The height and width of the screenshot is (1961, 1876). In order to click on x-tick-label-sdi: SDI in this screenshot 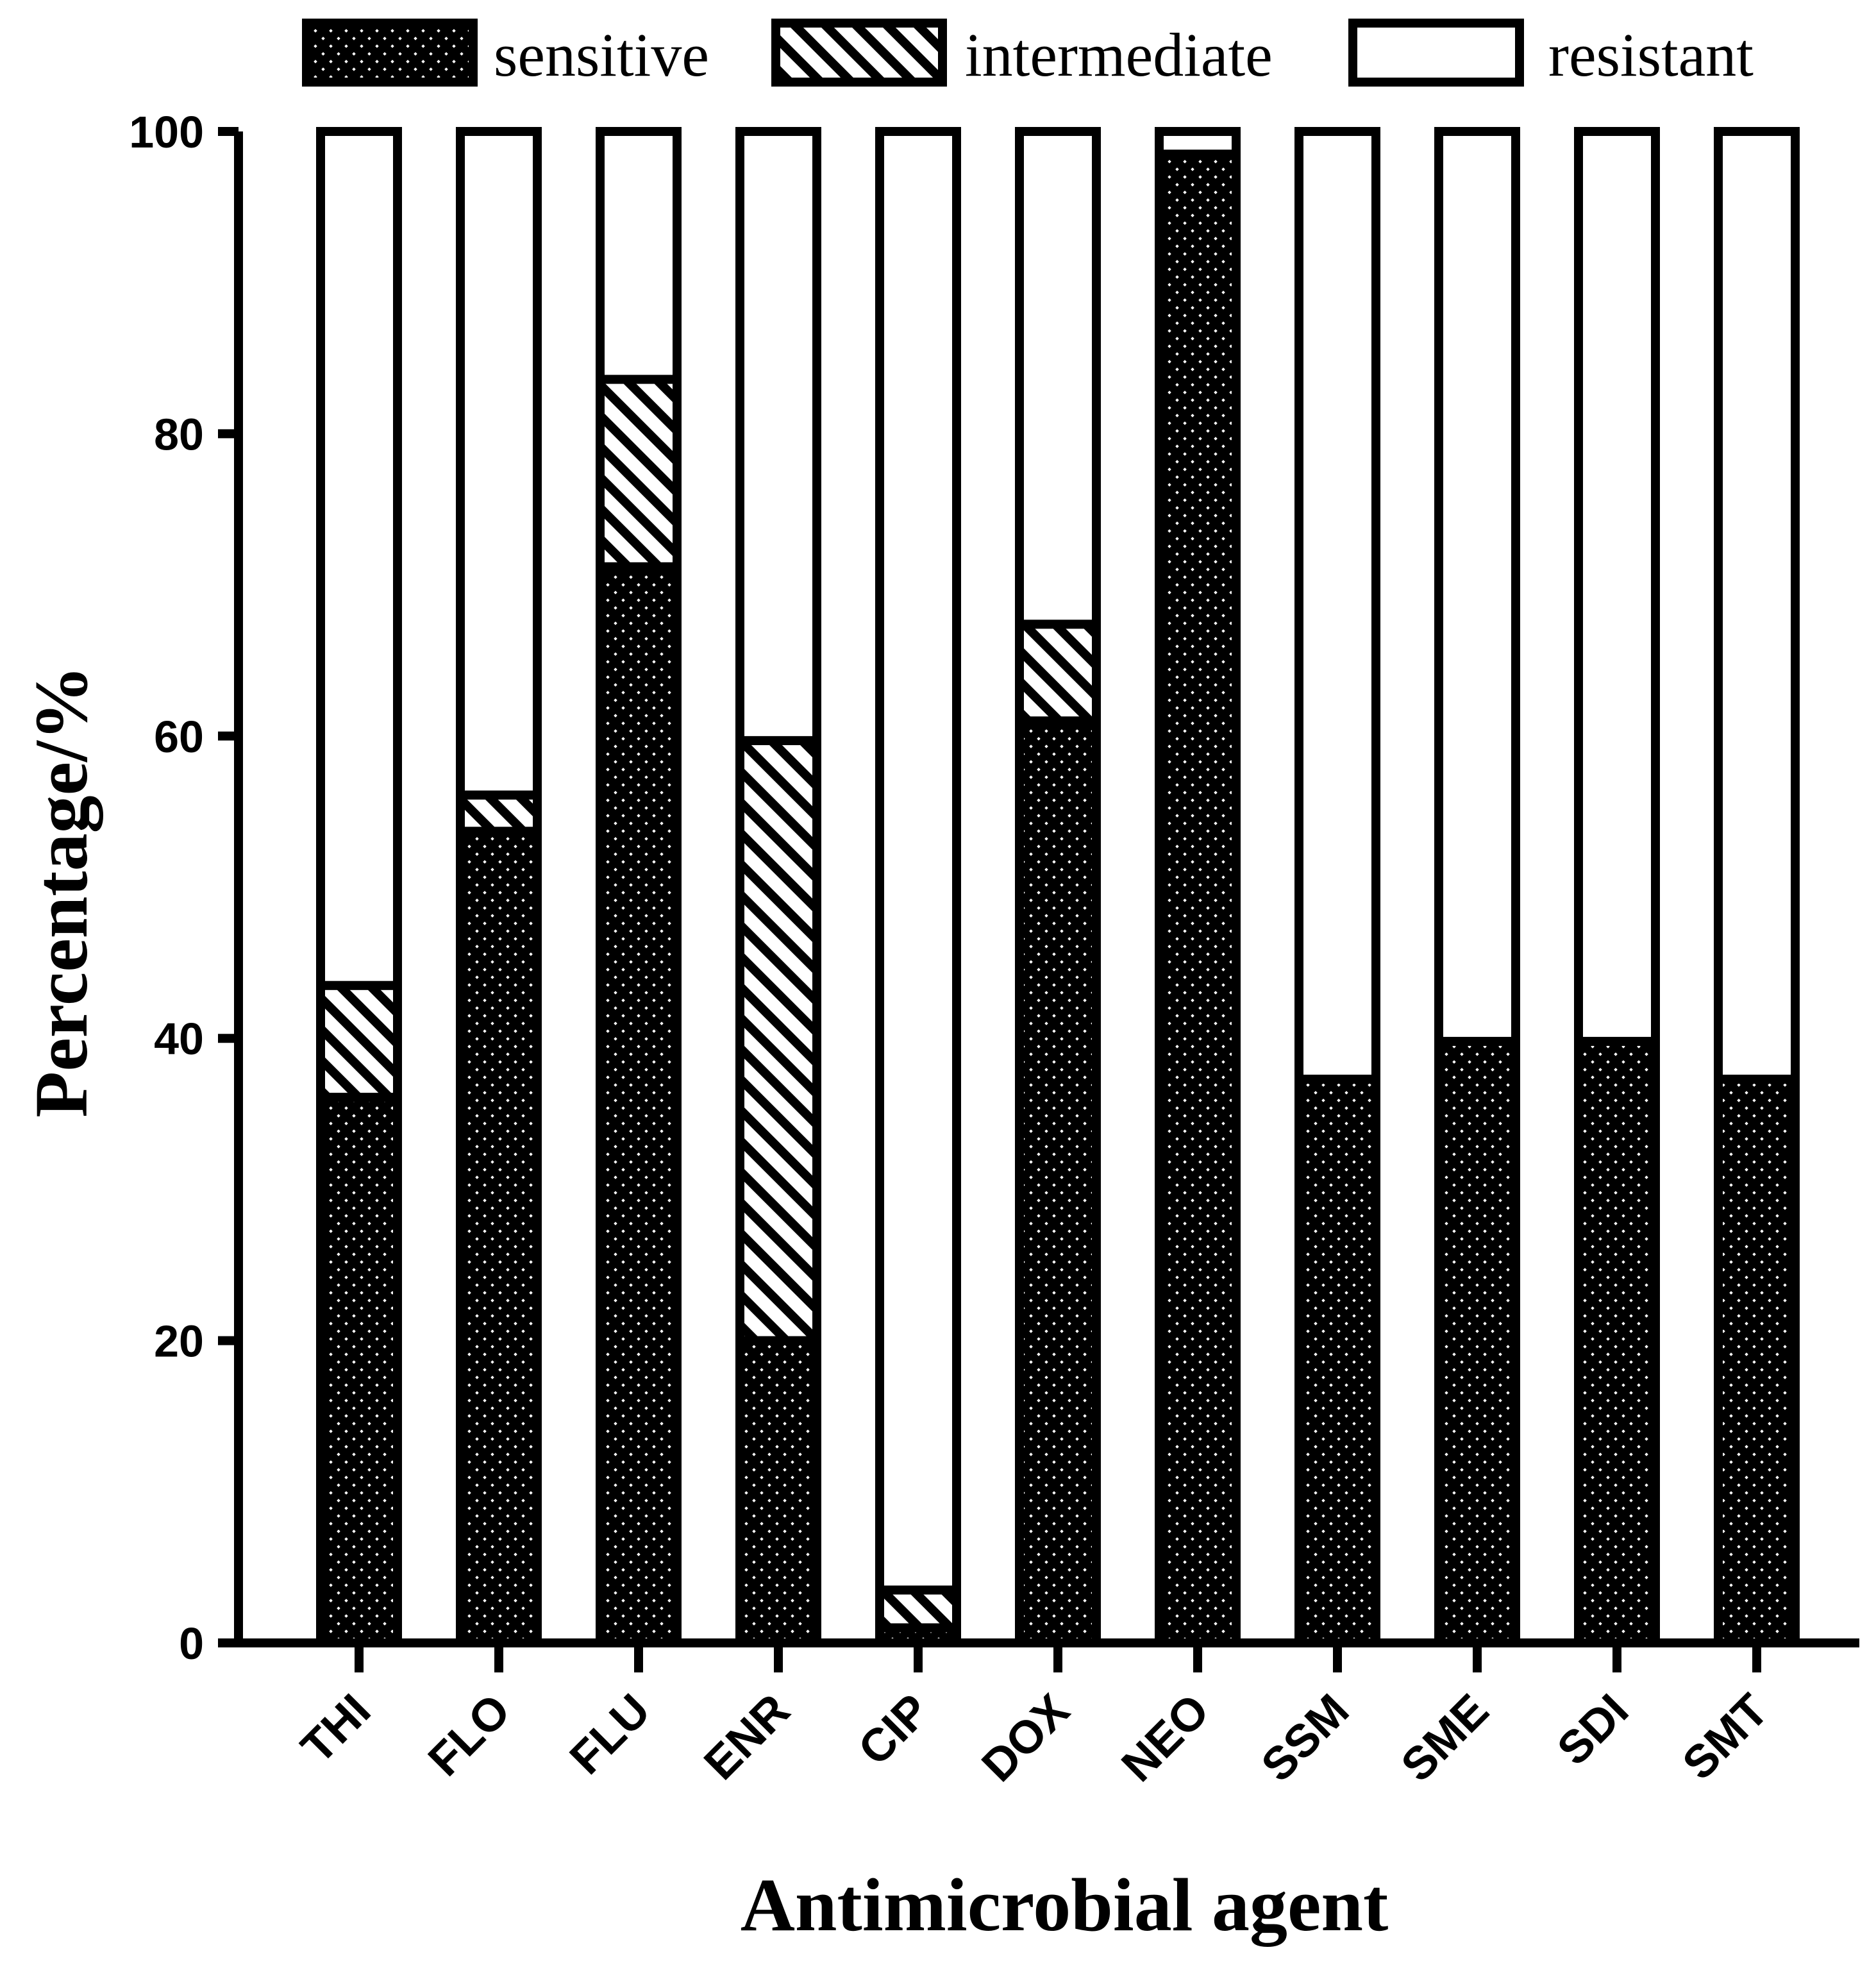, I will do `click(1593, 1730)`.